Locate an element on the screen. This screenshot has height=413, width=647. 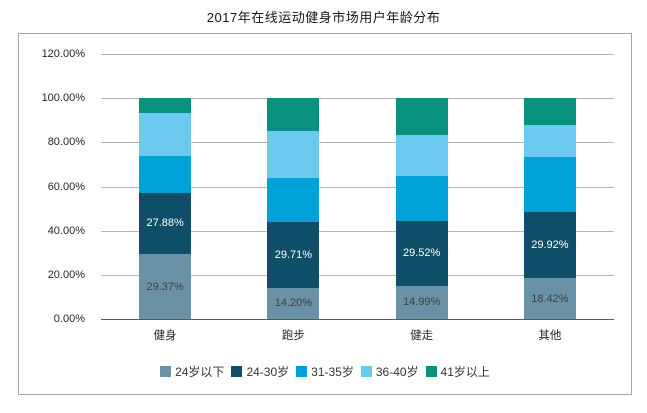
legend: 24岁以下 24-30岁 31-35岁 36-40岁 41岁以上 is located at coordinates (325, 371).